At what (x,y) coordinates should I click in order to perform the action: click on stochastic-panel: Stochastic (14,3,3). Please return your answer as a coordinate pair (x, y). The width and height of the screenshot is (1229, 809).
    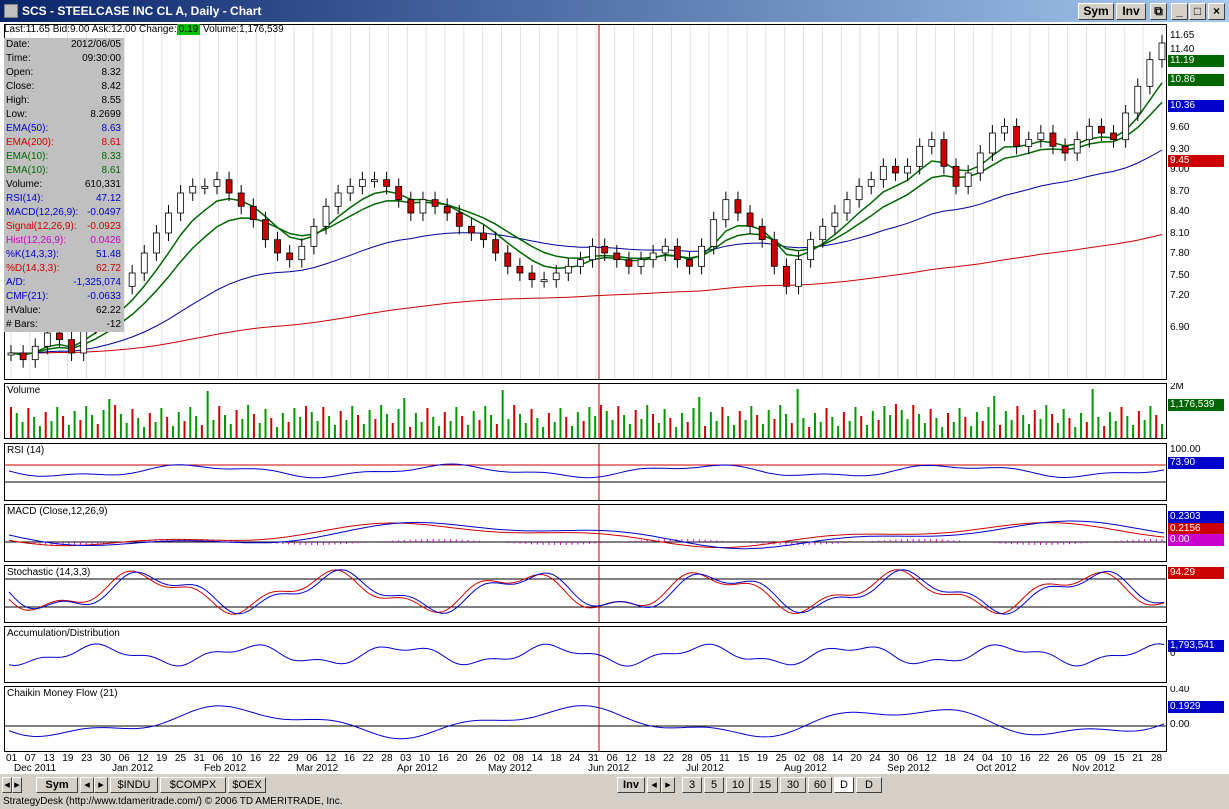
    Looking at the image, I should click on (585, 594).